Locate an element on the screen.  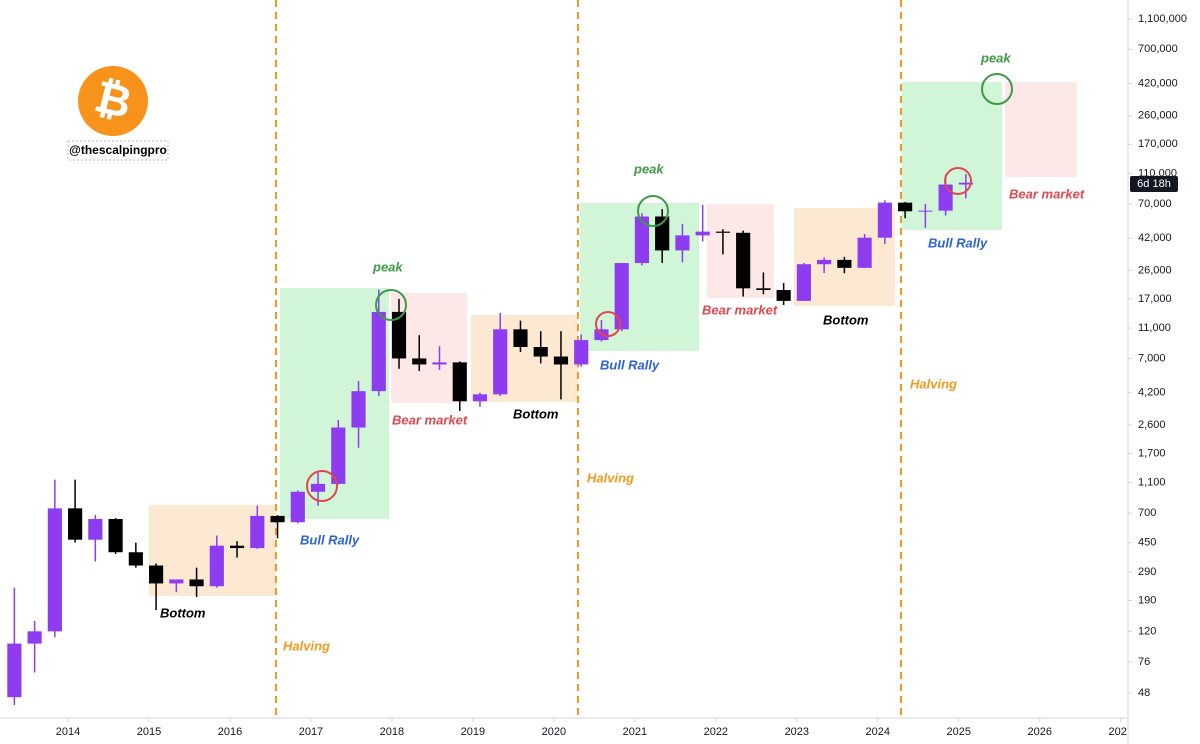
y-tick-label: 48 is located at coordinates (1144, 693).